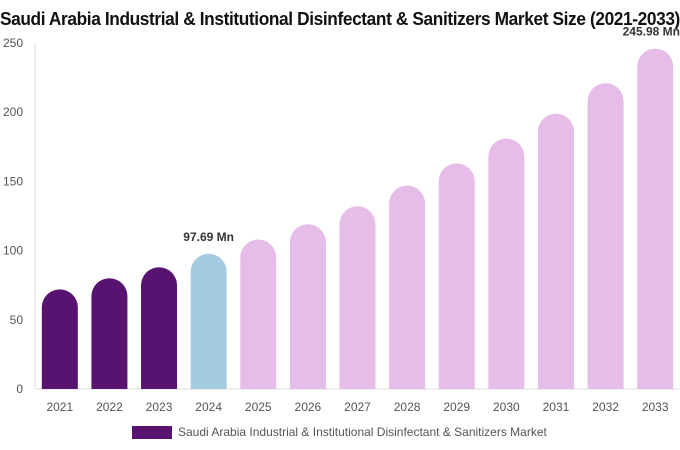  I want to click on x-tick-label-2030: 2030, so click(506, 407).